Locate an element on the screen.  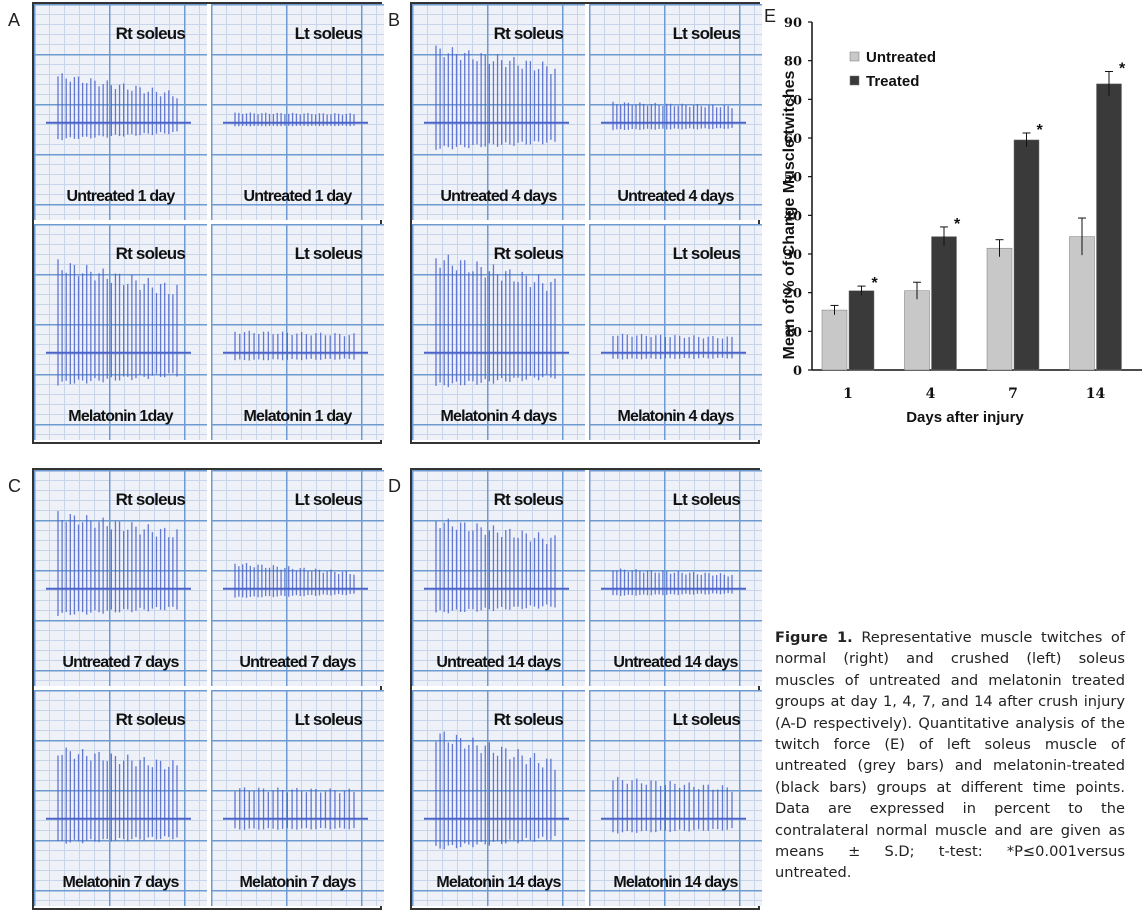
panel-label-c: C is located at coordinates (14, 486).